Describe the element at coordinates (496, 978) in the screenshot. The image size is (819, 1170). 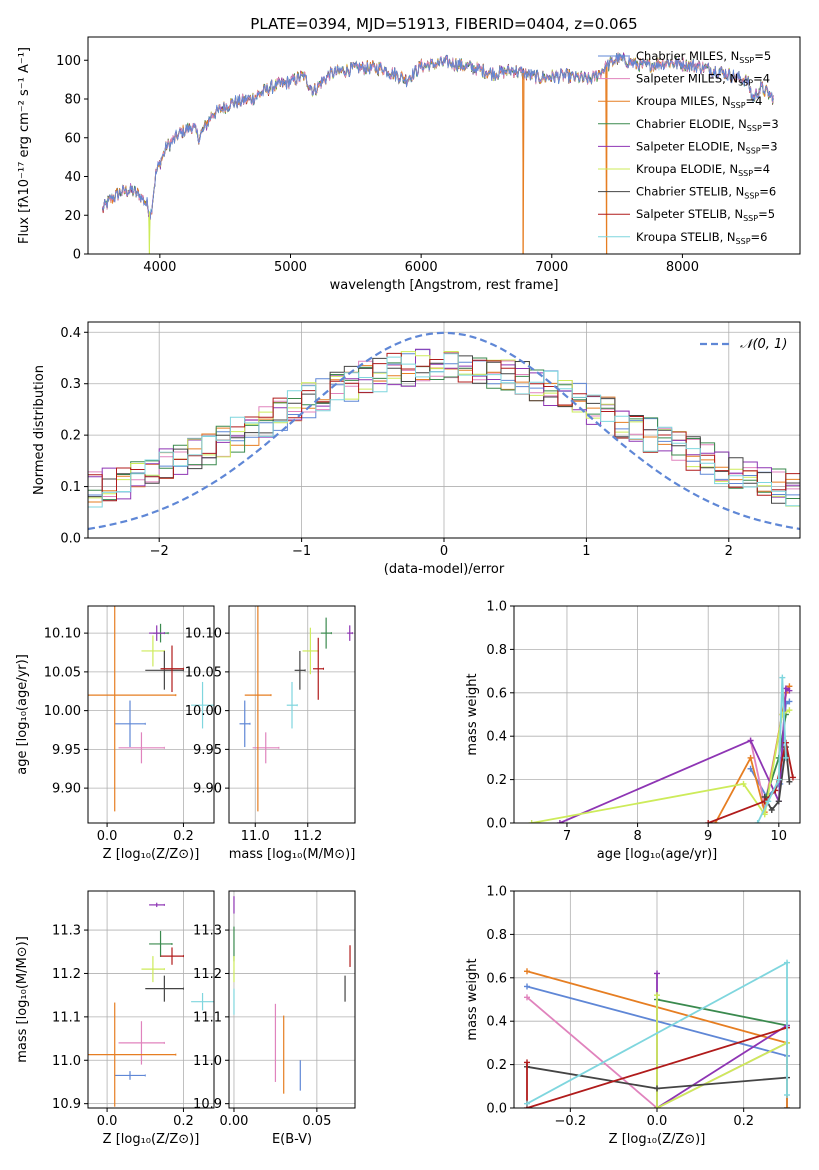
I see `y-tick-label: 0.6` at that location.